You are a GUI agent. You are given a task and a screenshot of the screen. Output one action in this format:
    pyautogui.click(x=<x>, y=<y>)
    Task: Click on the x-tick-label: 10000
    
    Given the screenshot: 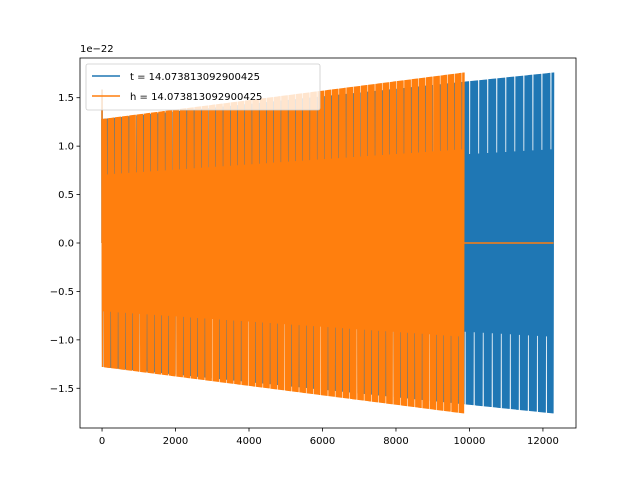 What is the action you would take?
    pyautogui.click(x=470, y=441)
    